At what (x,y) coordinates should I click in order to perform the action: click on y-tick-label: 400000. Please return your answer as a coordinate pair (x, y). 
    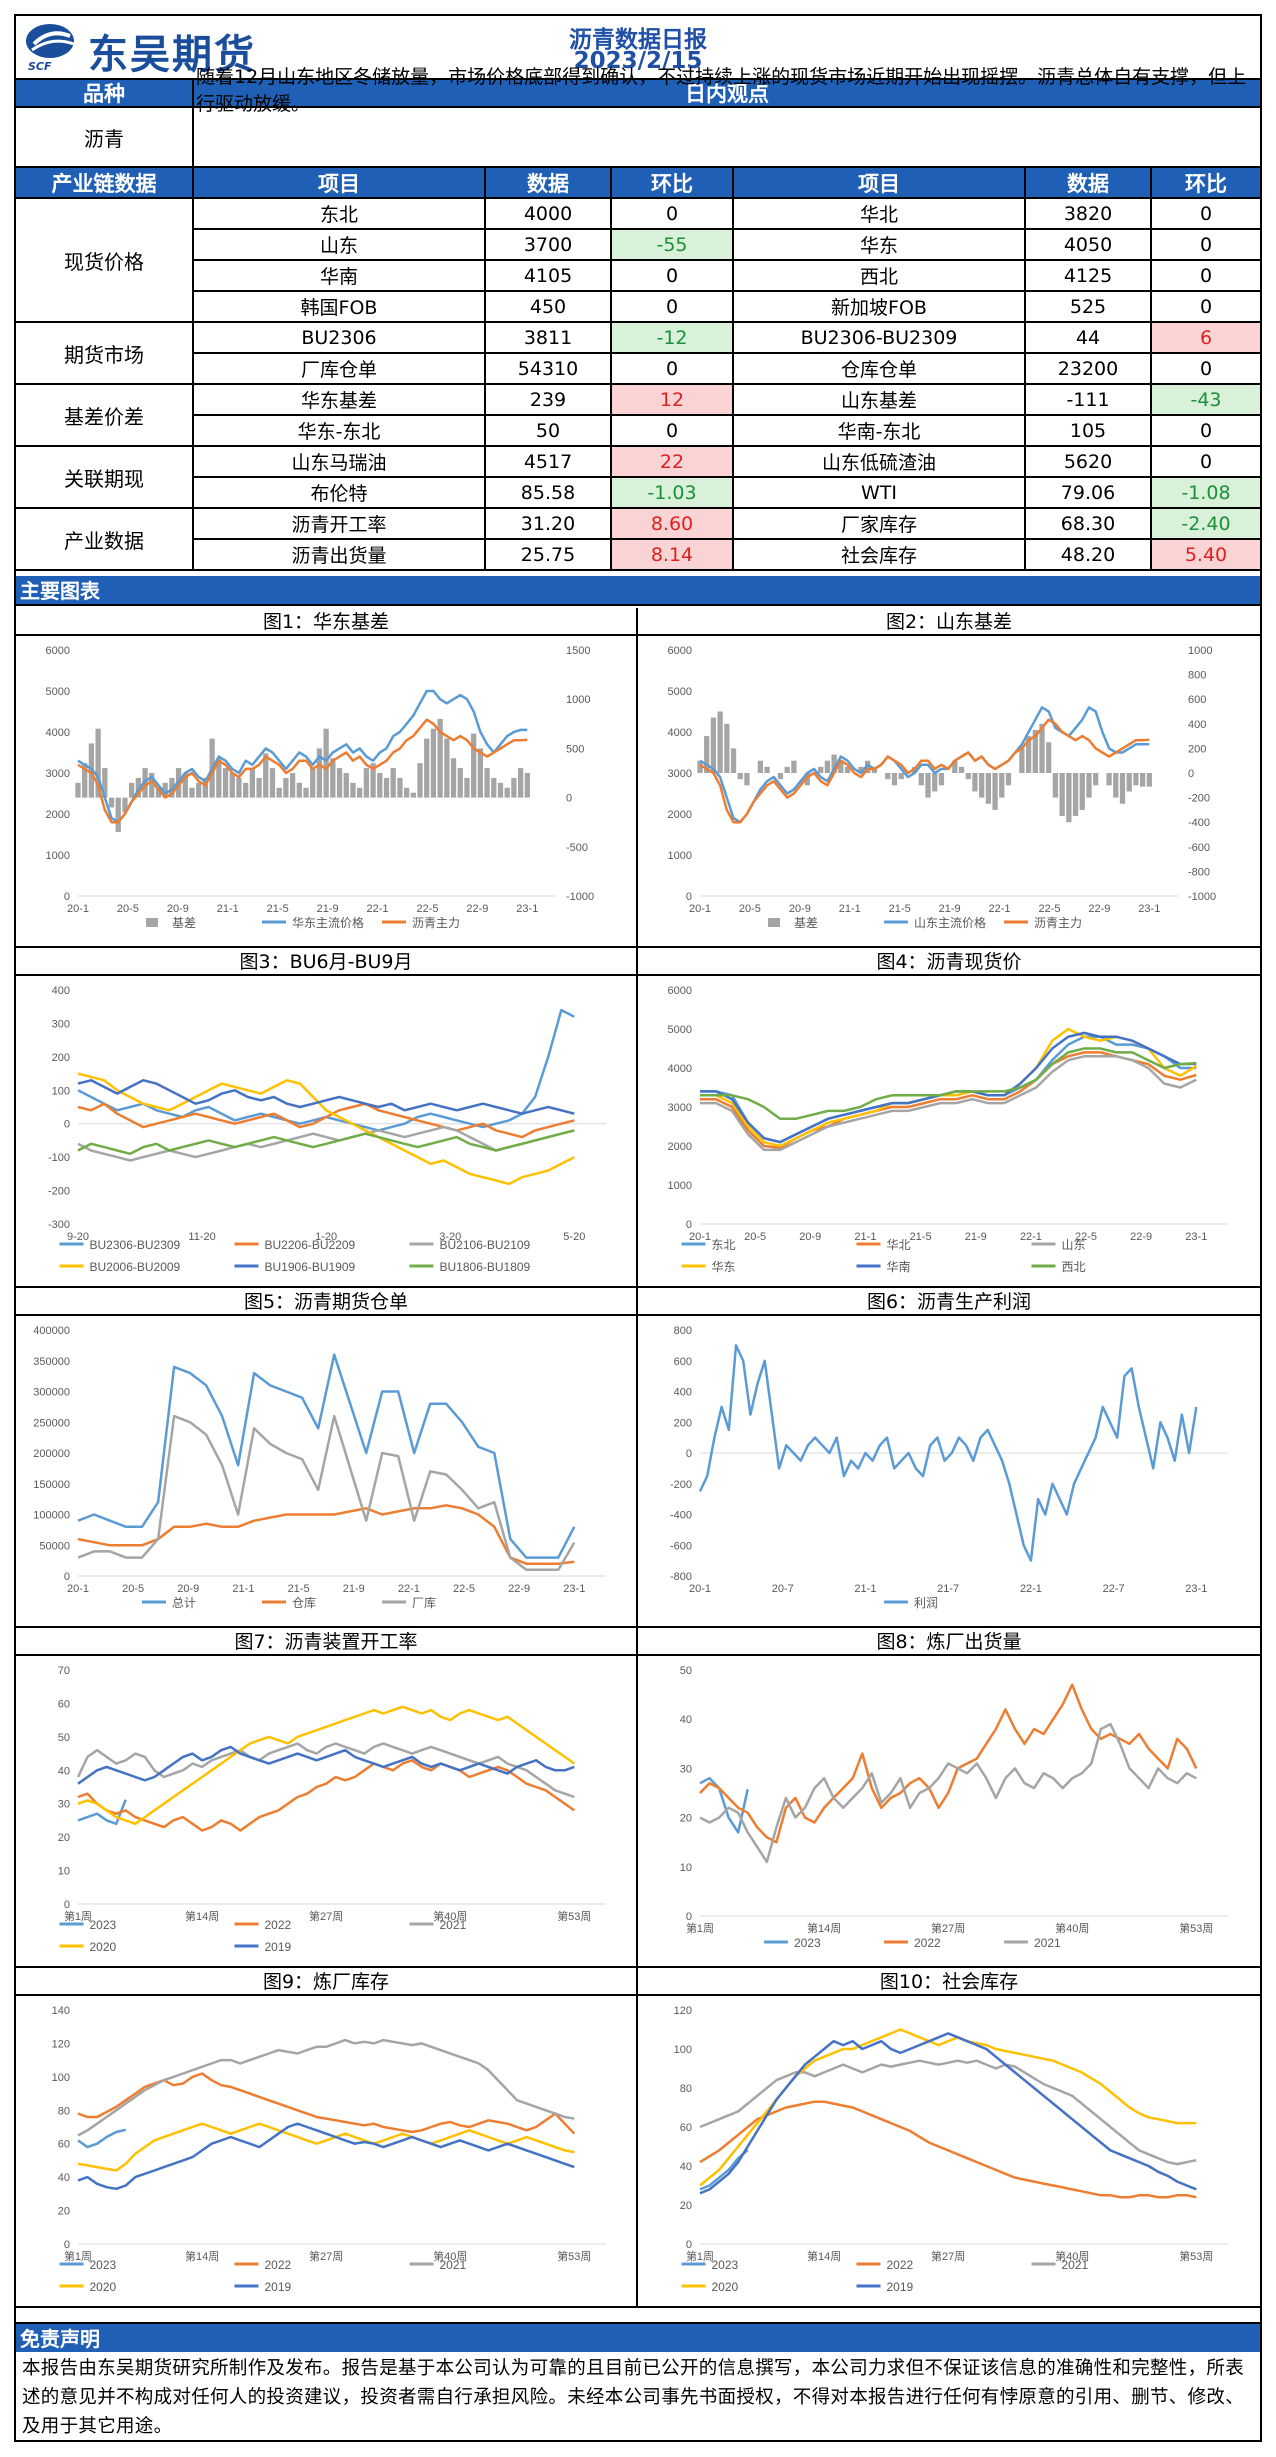
    Looking at the image, I should click on (51, 1331).